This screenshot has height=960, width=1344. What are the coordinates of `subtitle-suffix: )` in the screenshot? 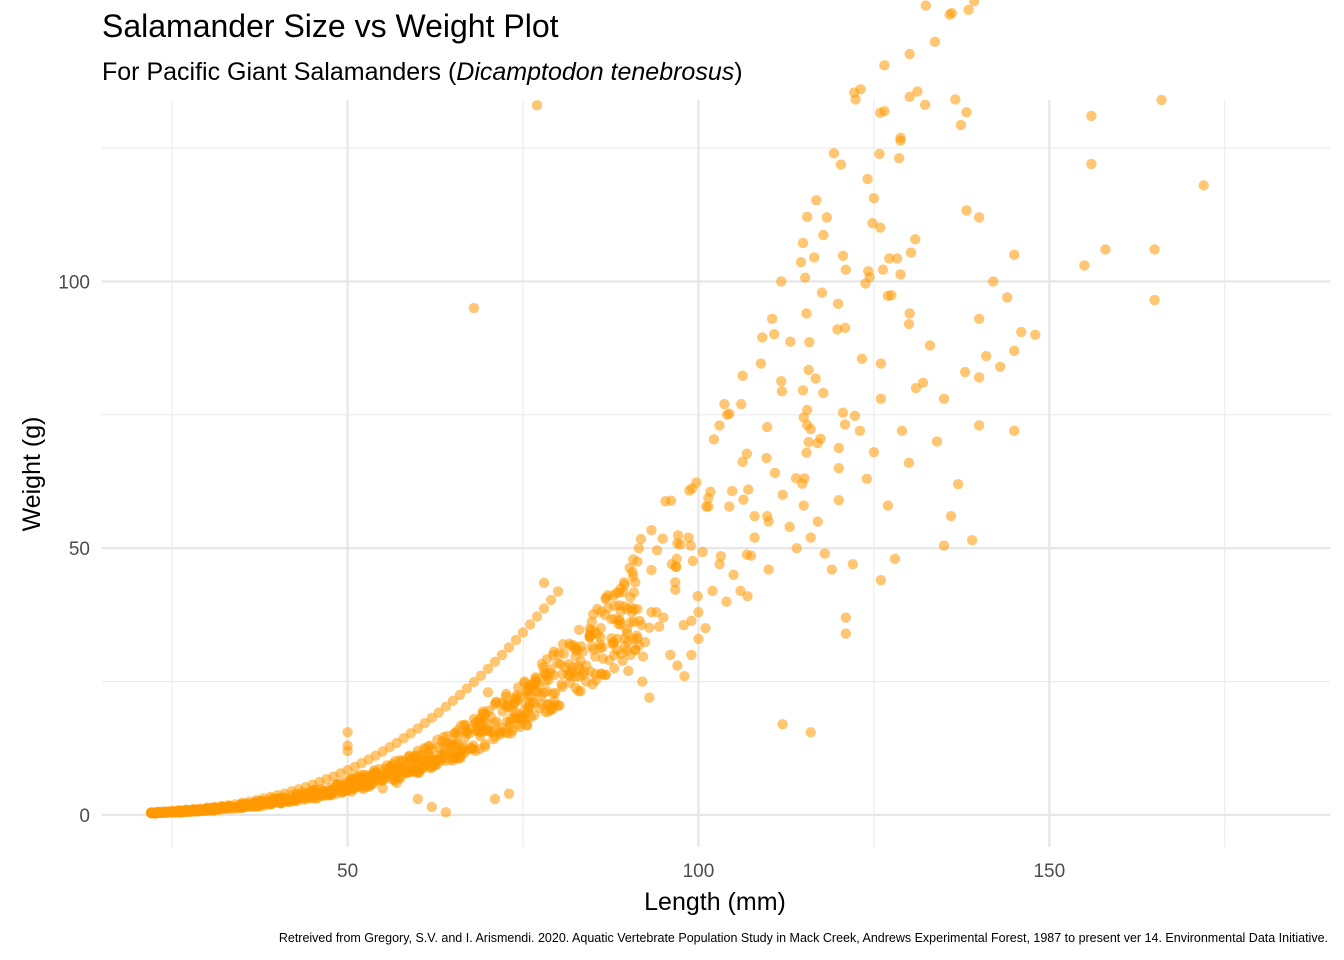 It's located at (738, 72).